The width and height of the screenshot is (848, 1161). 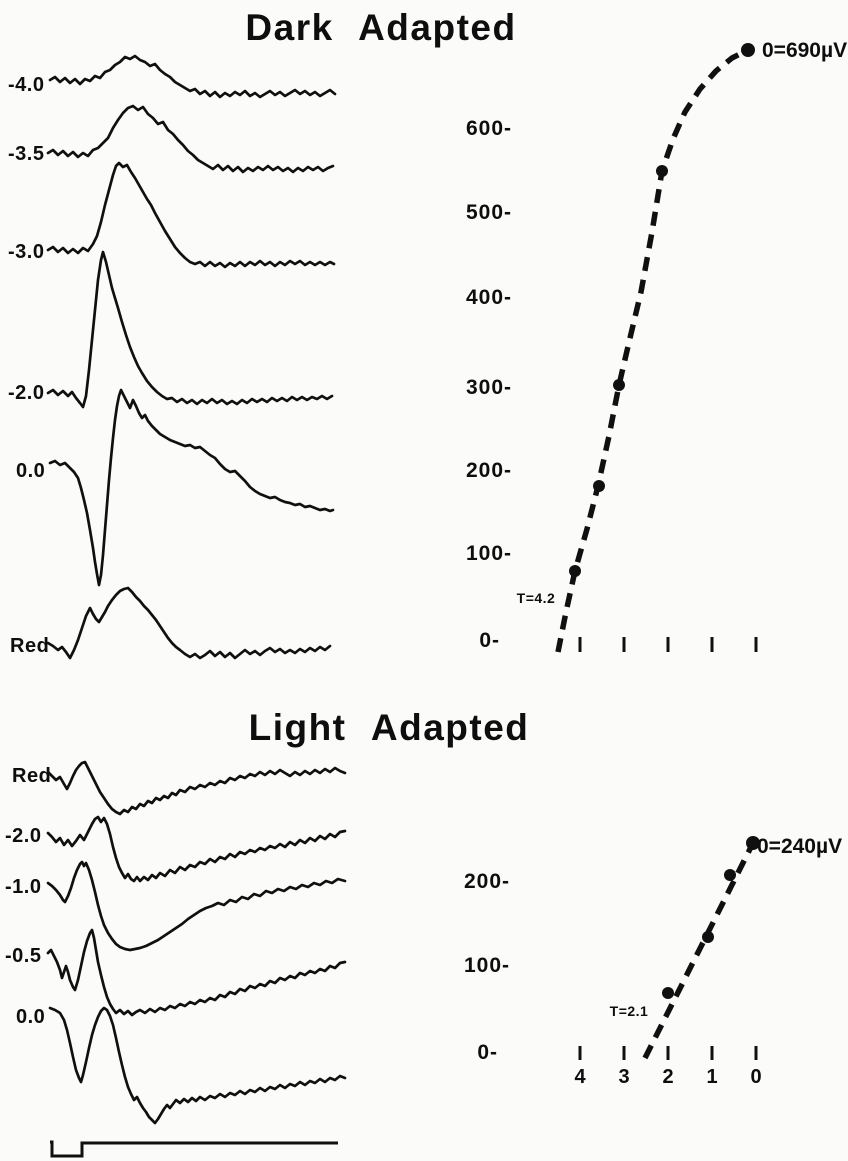 What do you see at coordinates (755, 1077) in the screenshot?
I see `x-axis-tick-label: 0` at bounding box center [755, 1077].